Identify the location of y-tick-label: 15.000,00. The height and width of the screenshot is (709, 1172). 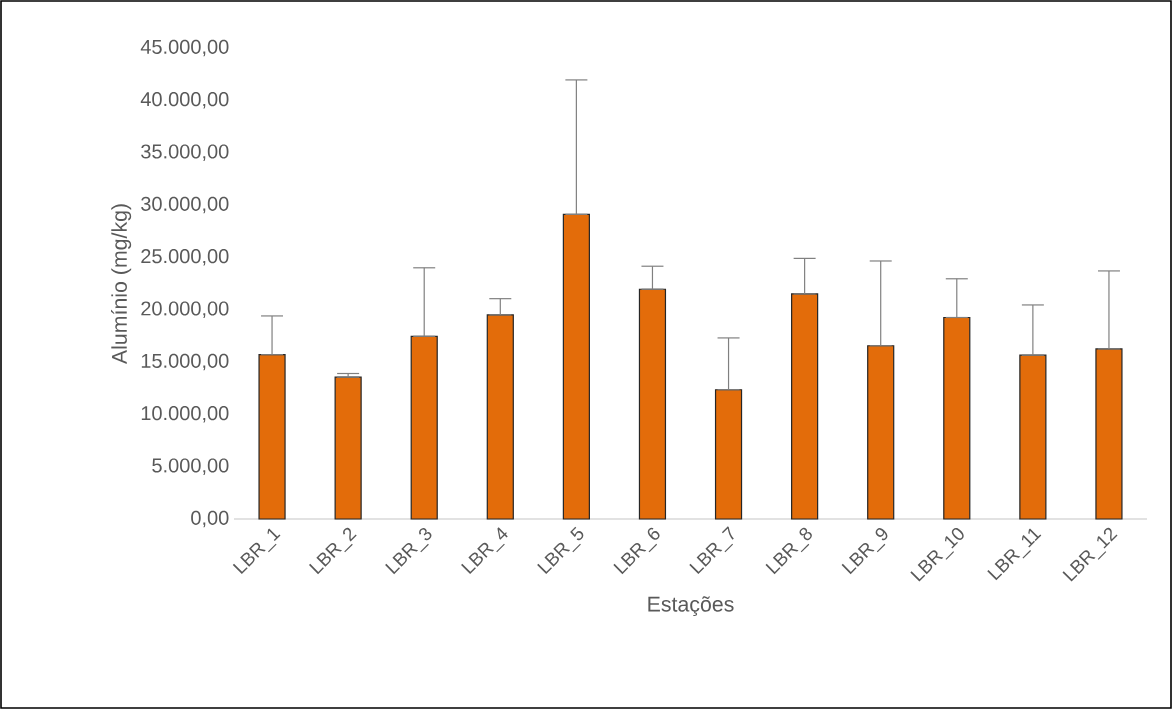
(185, 362).